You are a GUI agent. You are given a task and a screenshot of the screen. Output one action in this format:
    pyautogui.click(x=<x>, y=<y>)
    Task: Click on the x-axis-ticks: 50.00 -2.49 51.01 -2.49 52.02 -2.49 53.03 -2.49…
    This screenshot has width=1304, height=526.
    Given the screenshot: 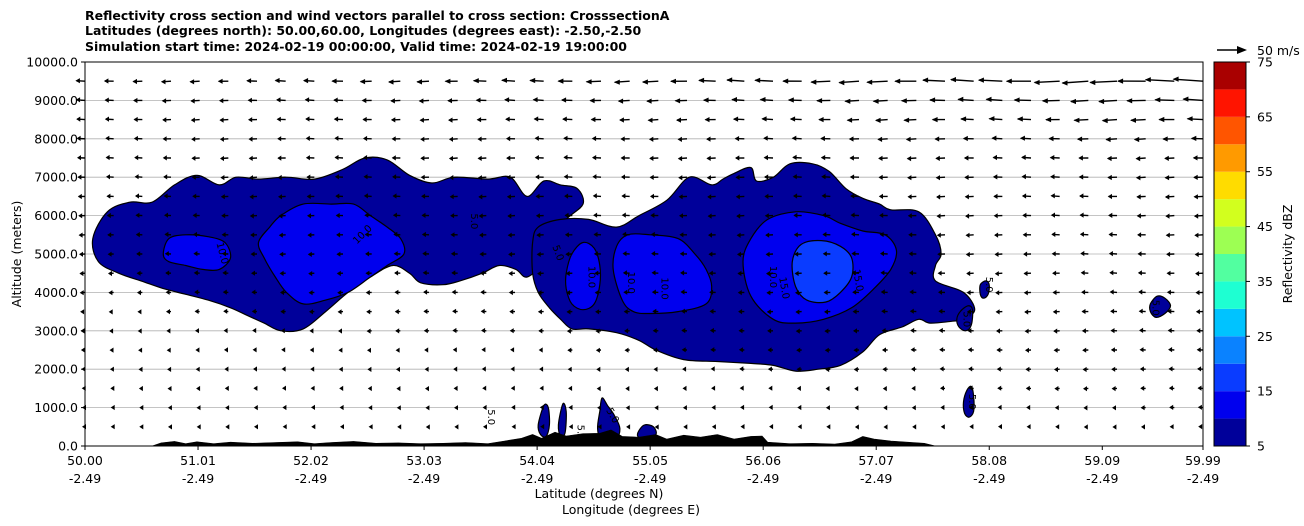 What is the action you would take?
    pyautogui.click(x=644, y=466)
    